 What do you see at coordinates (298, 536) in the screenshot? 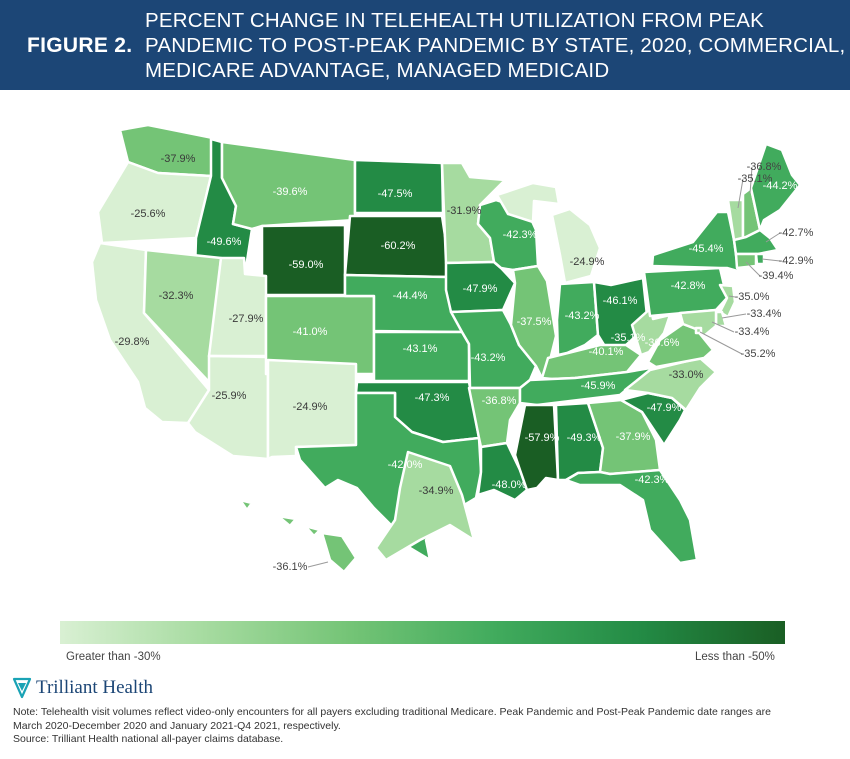
I see `state-hi` at bounding box center [298, 536].